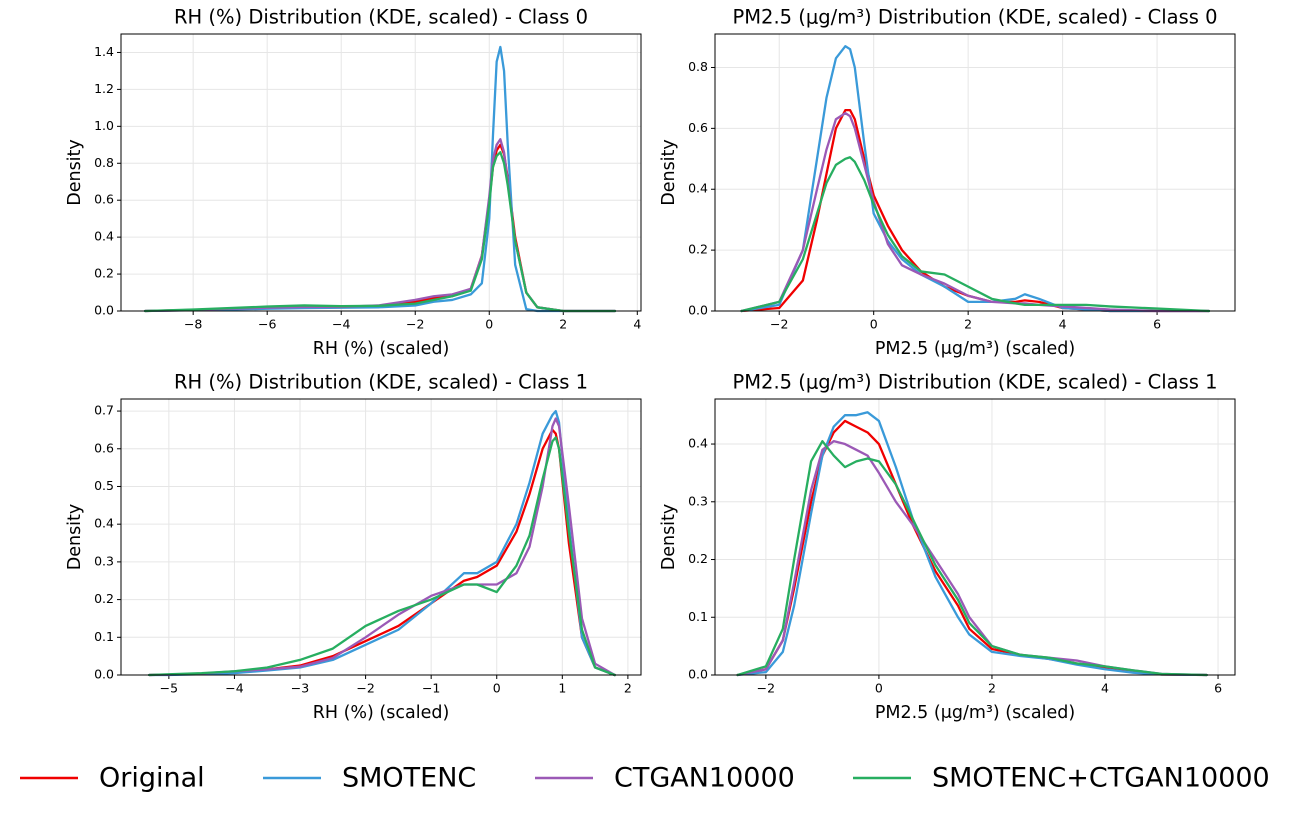  I want to click on y-tick-label: 1.2, so click(104, 88).